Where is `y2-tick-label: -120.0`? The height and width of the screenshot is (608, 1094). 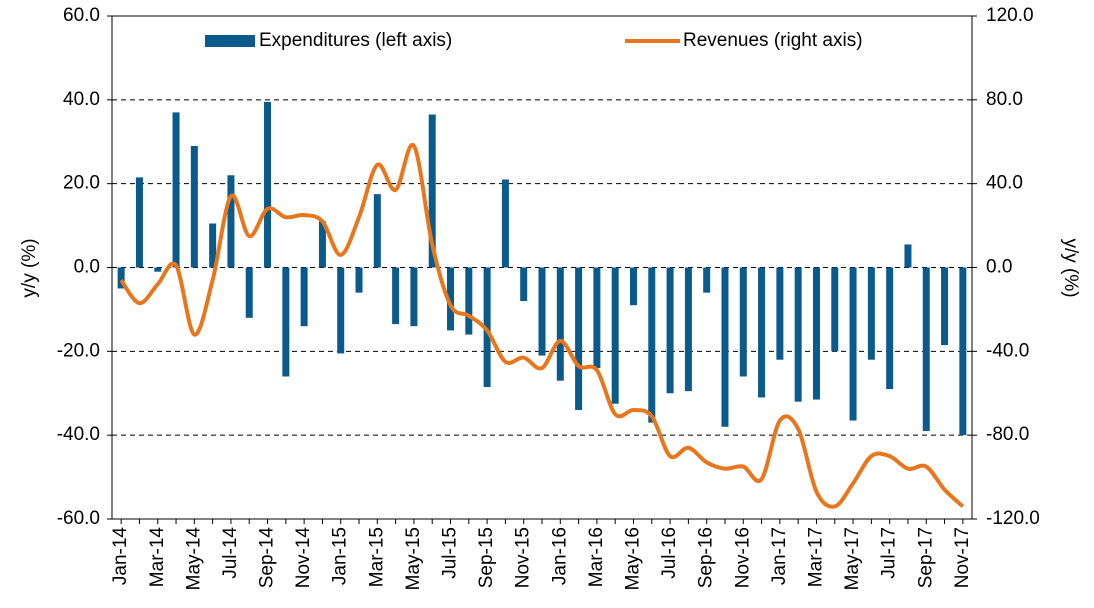 y2-tick-label: -120.0 is located at coordinates (1013, 518).